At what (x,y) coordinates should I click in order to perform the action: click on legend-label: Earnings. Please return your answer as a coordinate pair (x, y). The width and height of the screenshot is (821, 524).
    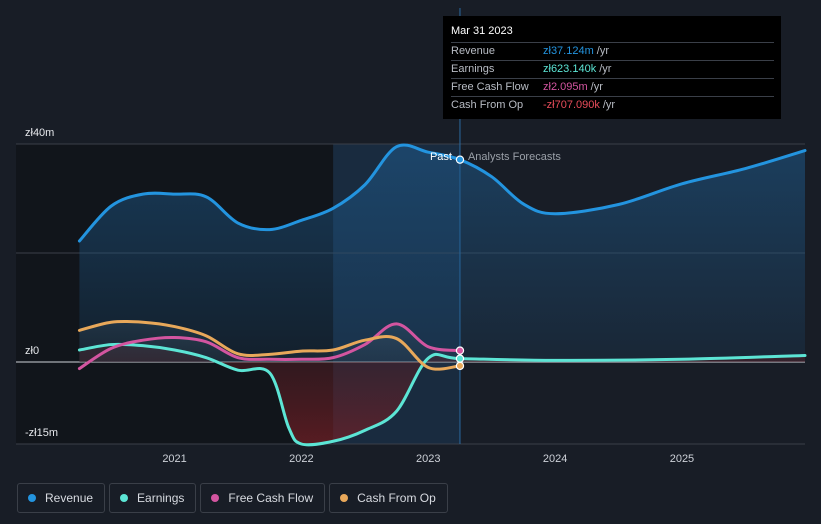
    Looking at the image, I should click on (161, 498).